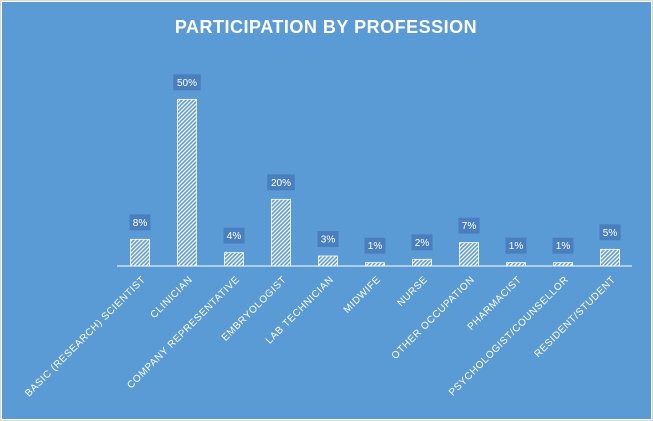 Image resolution: width=653 pixels, height=421 pixels. I want to click on data-label: 50%, so click(187, 83).